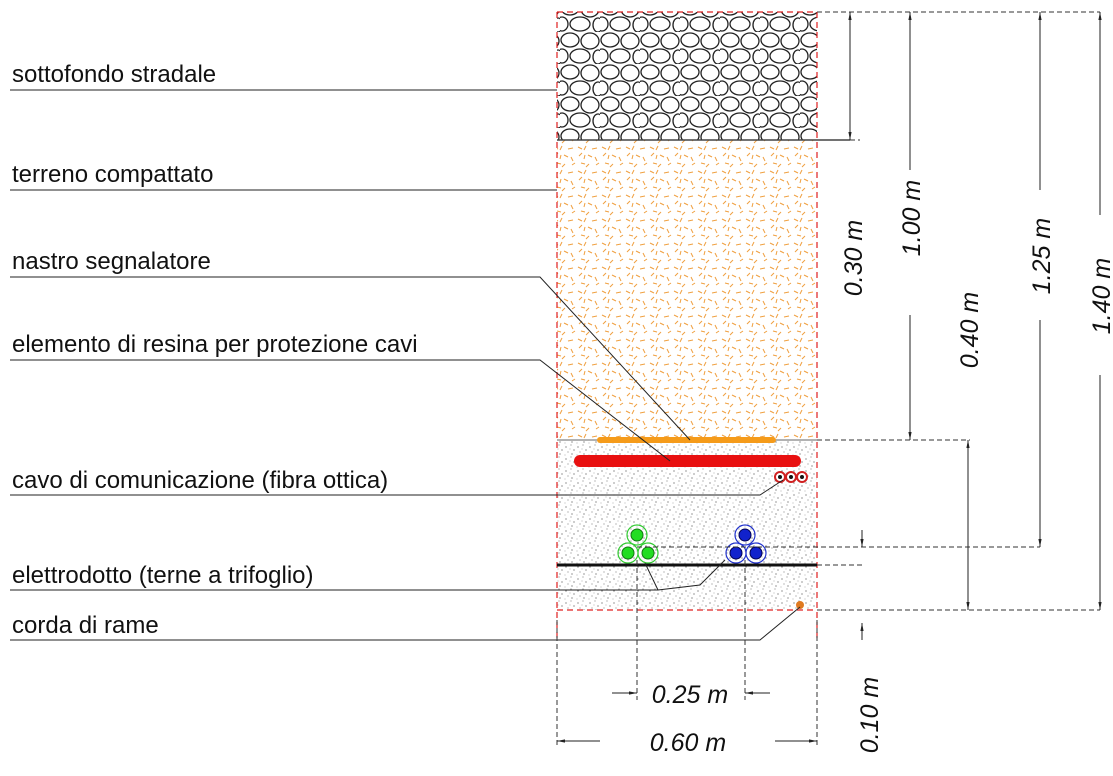 Image resolution: width=1113 pixels, height=776 pixels. I want to click on label: elemento di resina per protezione cavi, so click(215, 344).